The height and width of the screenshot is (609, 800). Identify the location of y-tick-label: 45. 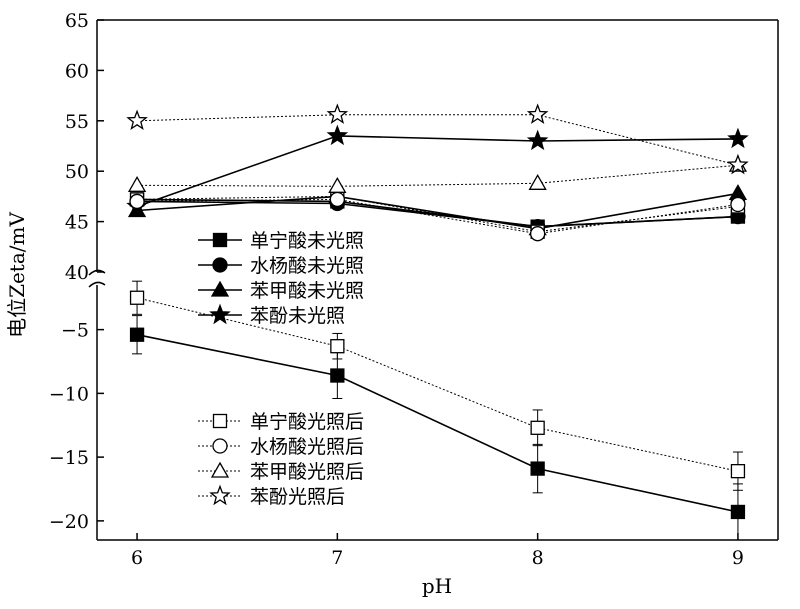
(77, 223).